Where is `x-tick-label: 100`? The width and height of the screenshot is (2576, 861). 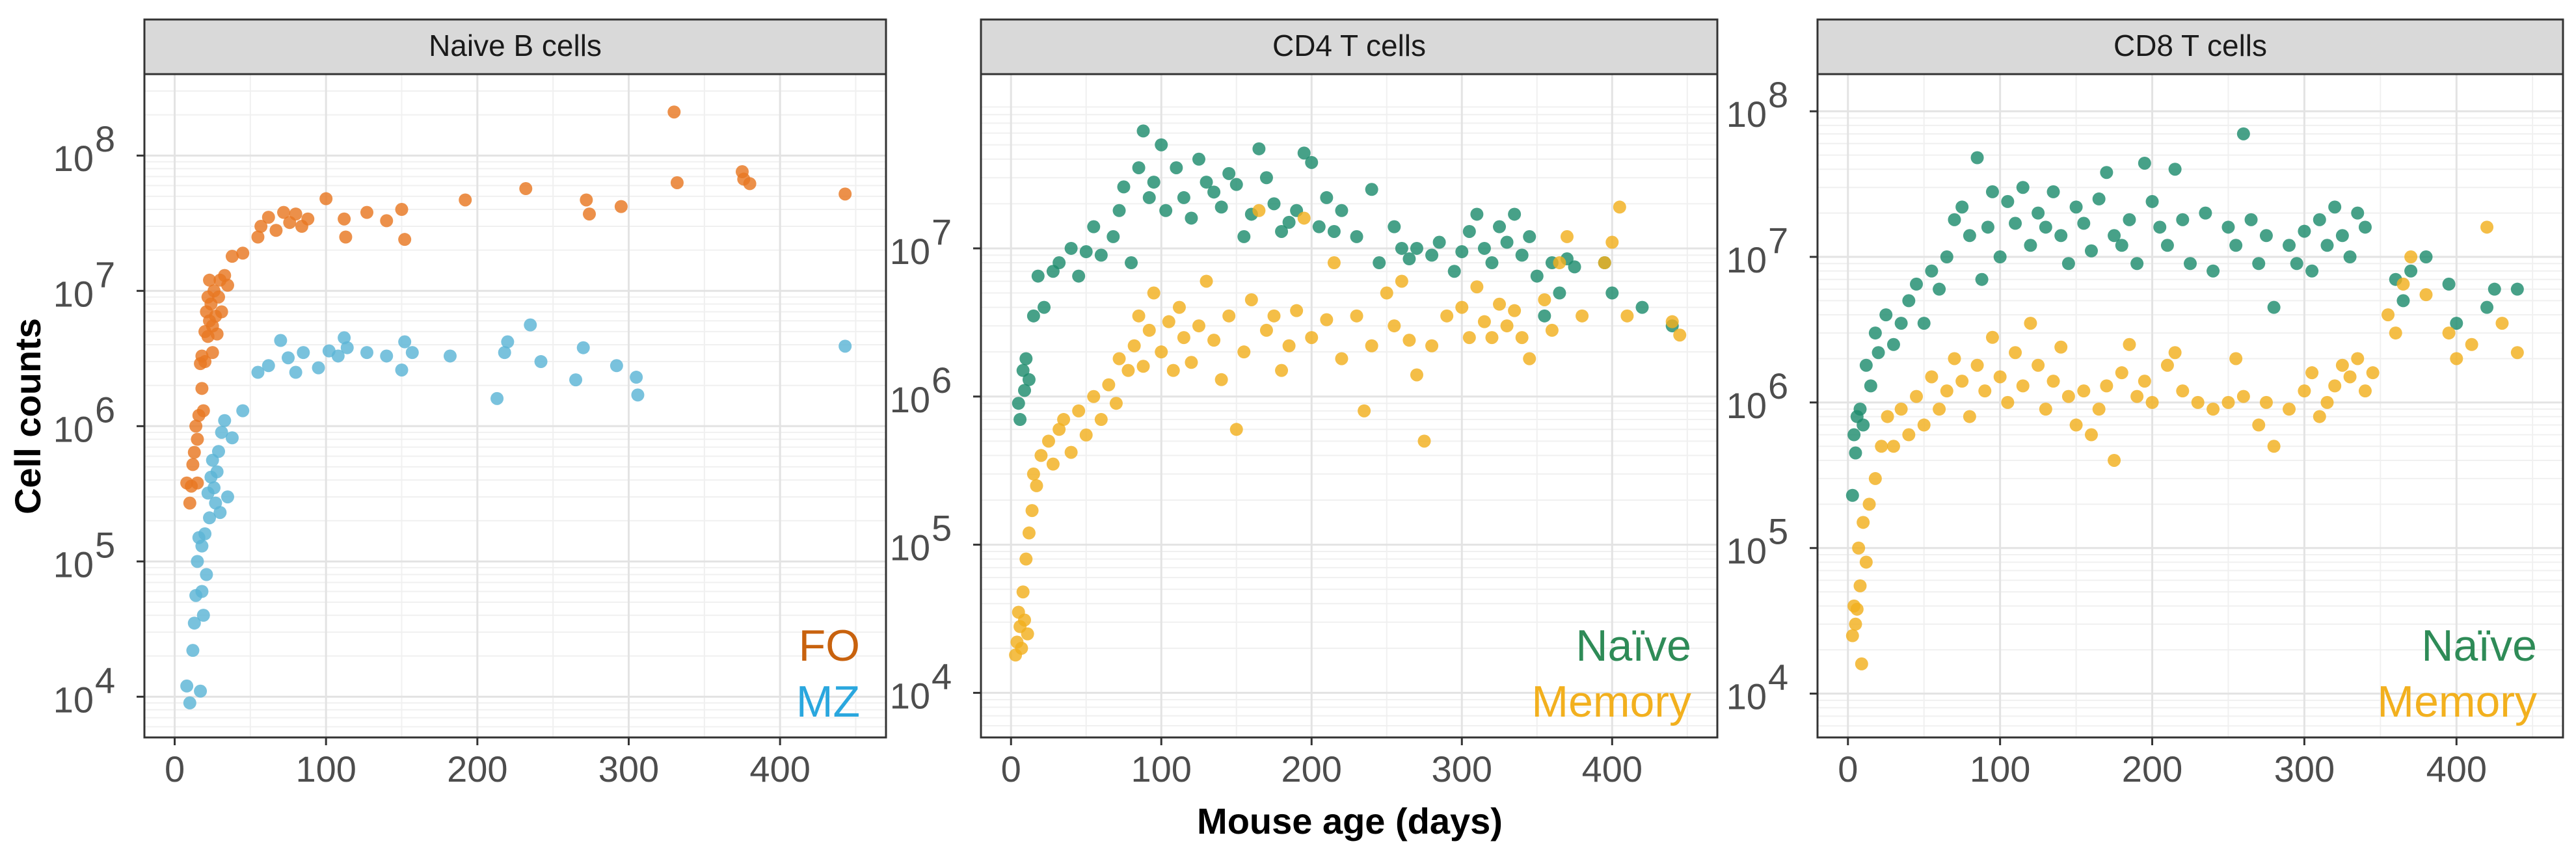 x-tick-label: 100 is located at coordinates (1161, 768).